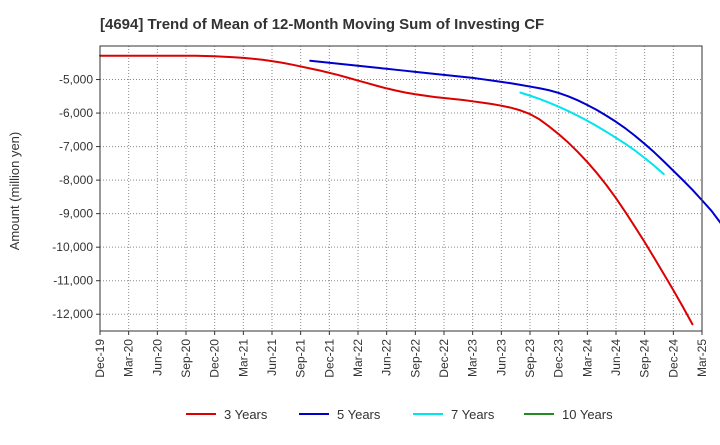 The height and width of the screenshot is (445, 720). Describe the element at coordinates (559, 358) in the screenshot. I see `x-tick-label: Dec-23` at that location.